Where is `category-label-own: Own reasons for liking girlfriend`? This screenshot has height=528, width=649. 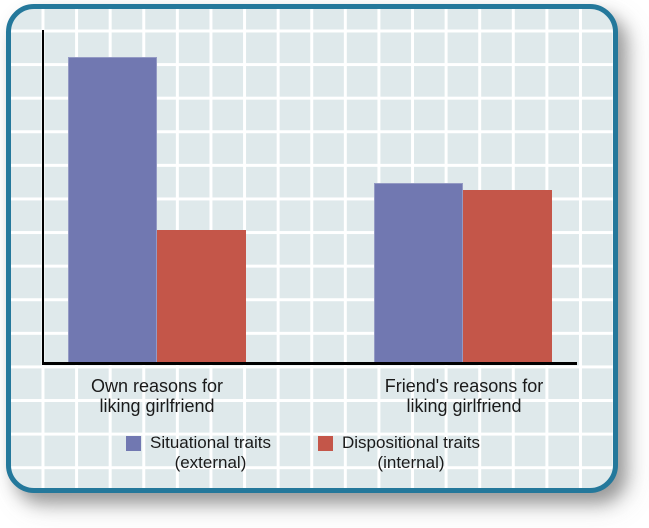 category-label-own: Own reasons for liking girlfriend is located at coordinates (157, 396).